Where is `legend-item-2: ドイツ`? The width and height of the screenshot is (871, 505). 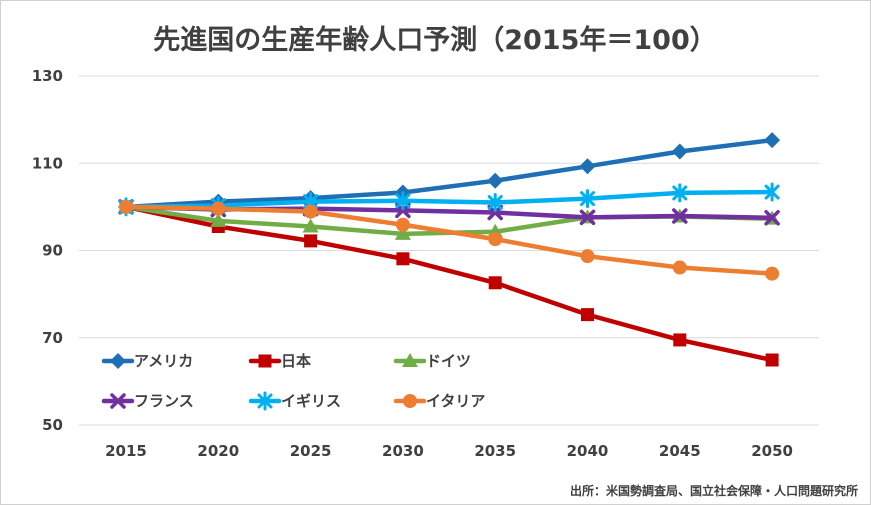 legend-item-2: ドイツ is located at coordinates (432, 361).